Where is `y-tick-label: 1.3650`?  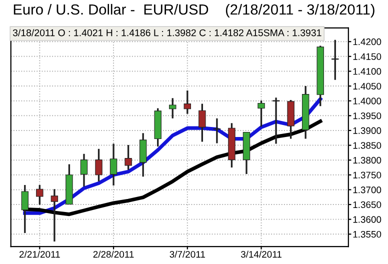 y-tick-label: 1.3650 is located at coordinates (367, 204).